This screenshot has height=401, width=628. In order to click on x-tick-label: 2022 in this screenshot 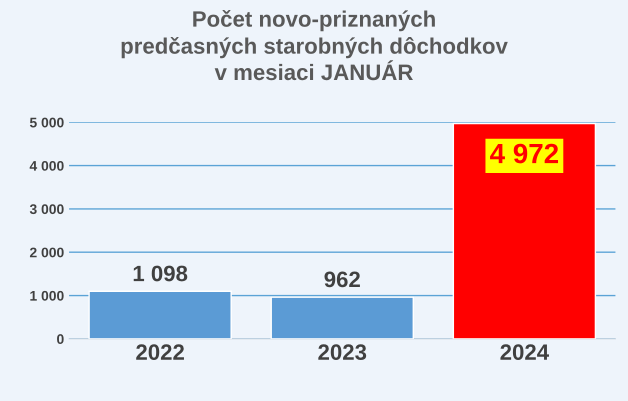, I will do `click(160, 352)`.